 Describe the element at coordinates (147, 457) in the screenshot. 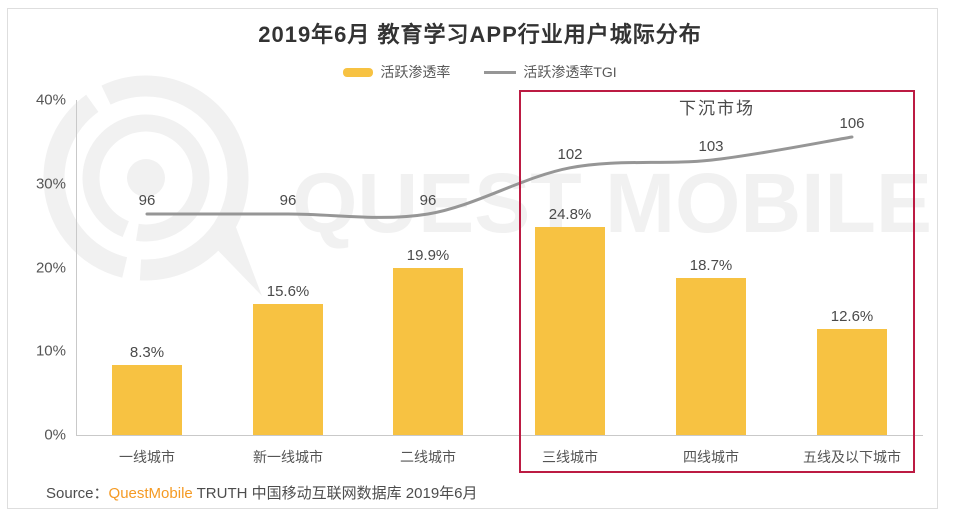

I see `category-label: 一线城市` at that location.